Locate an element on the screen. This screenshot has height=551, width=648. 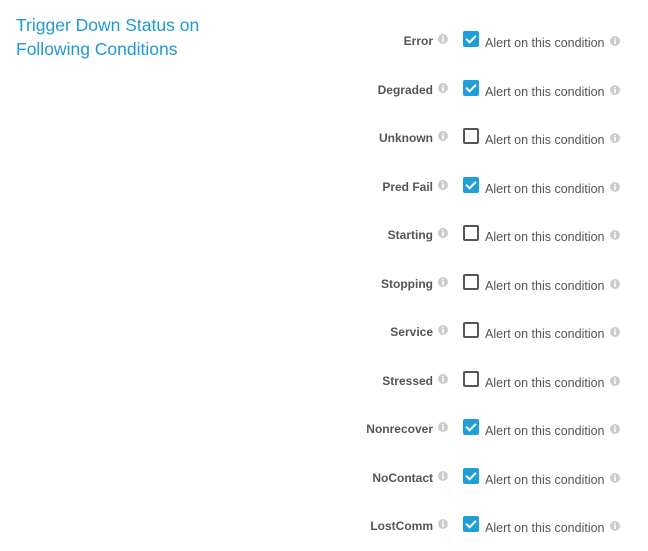
condition-label: Unknown is located at coordinates (406, 138).